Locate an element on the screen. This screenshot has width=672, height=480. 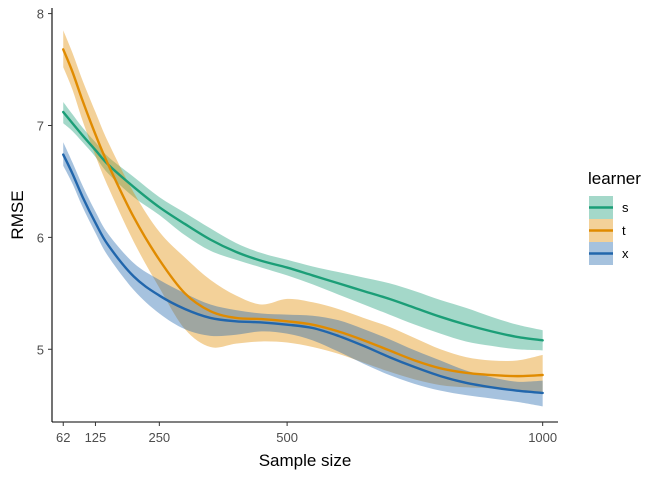
legend: learner stx is located at coordinates (614, 217).